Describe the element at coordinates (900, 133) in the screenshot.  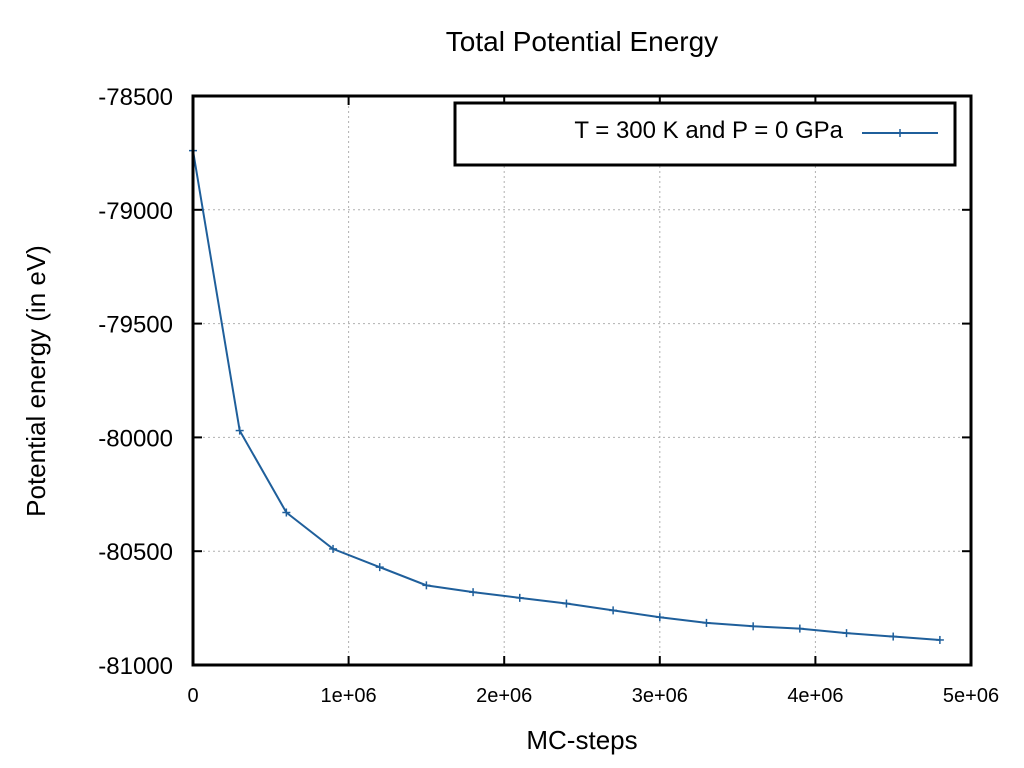
I see `legend-swatch` at that location.